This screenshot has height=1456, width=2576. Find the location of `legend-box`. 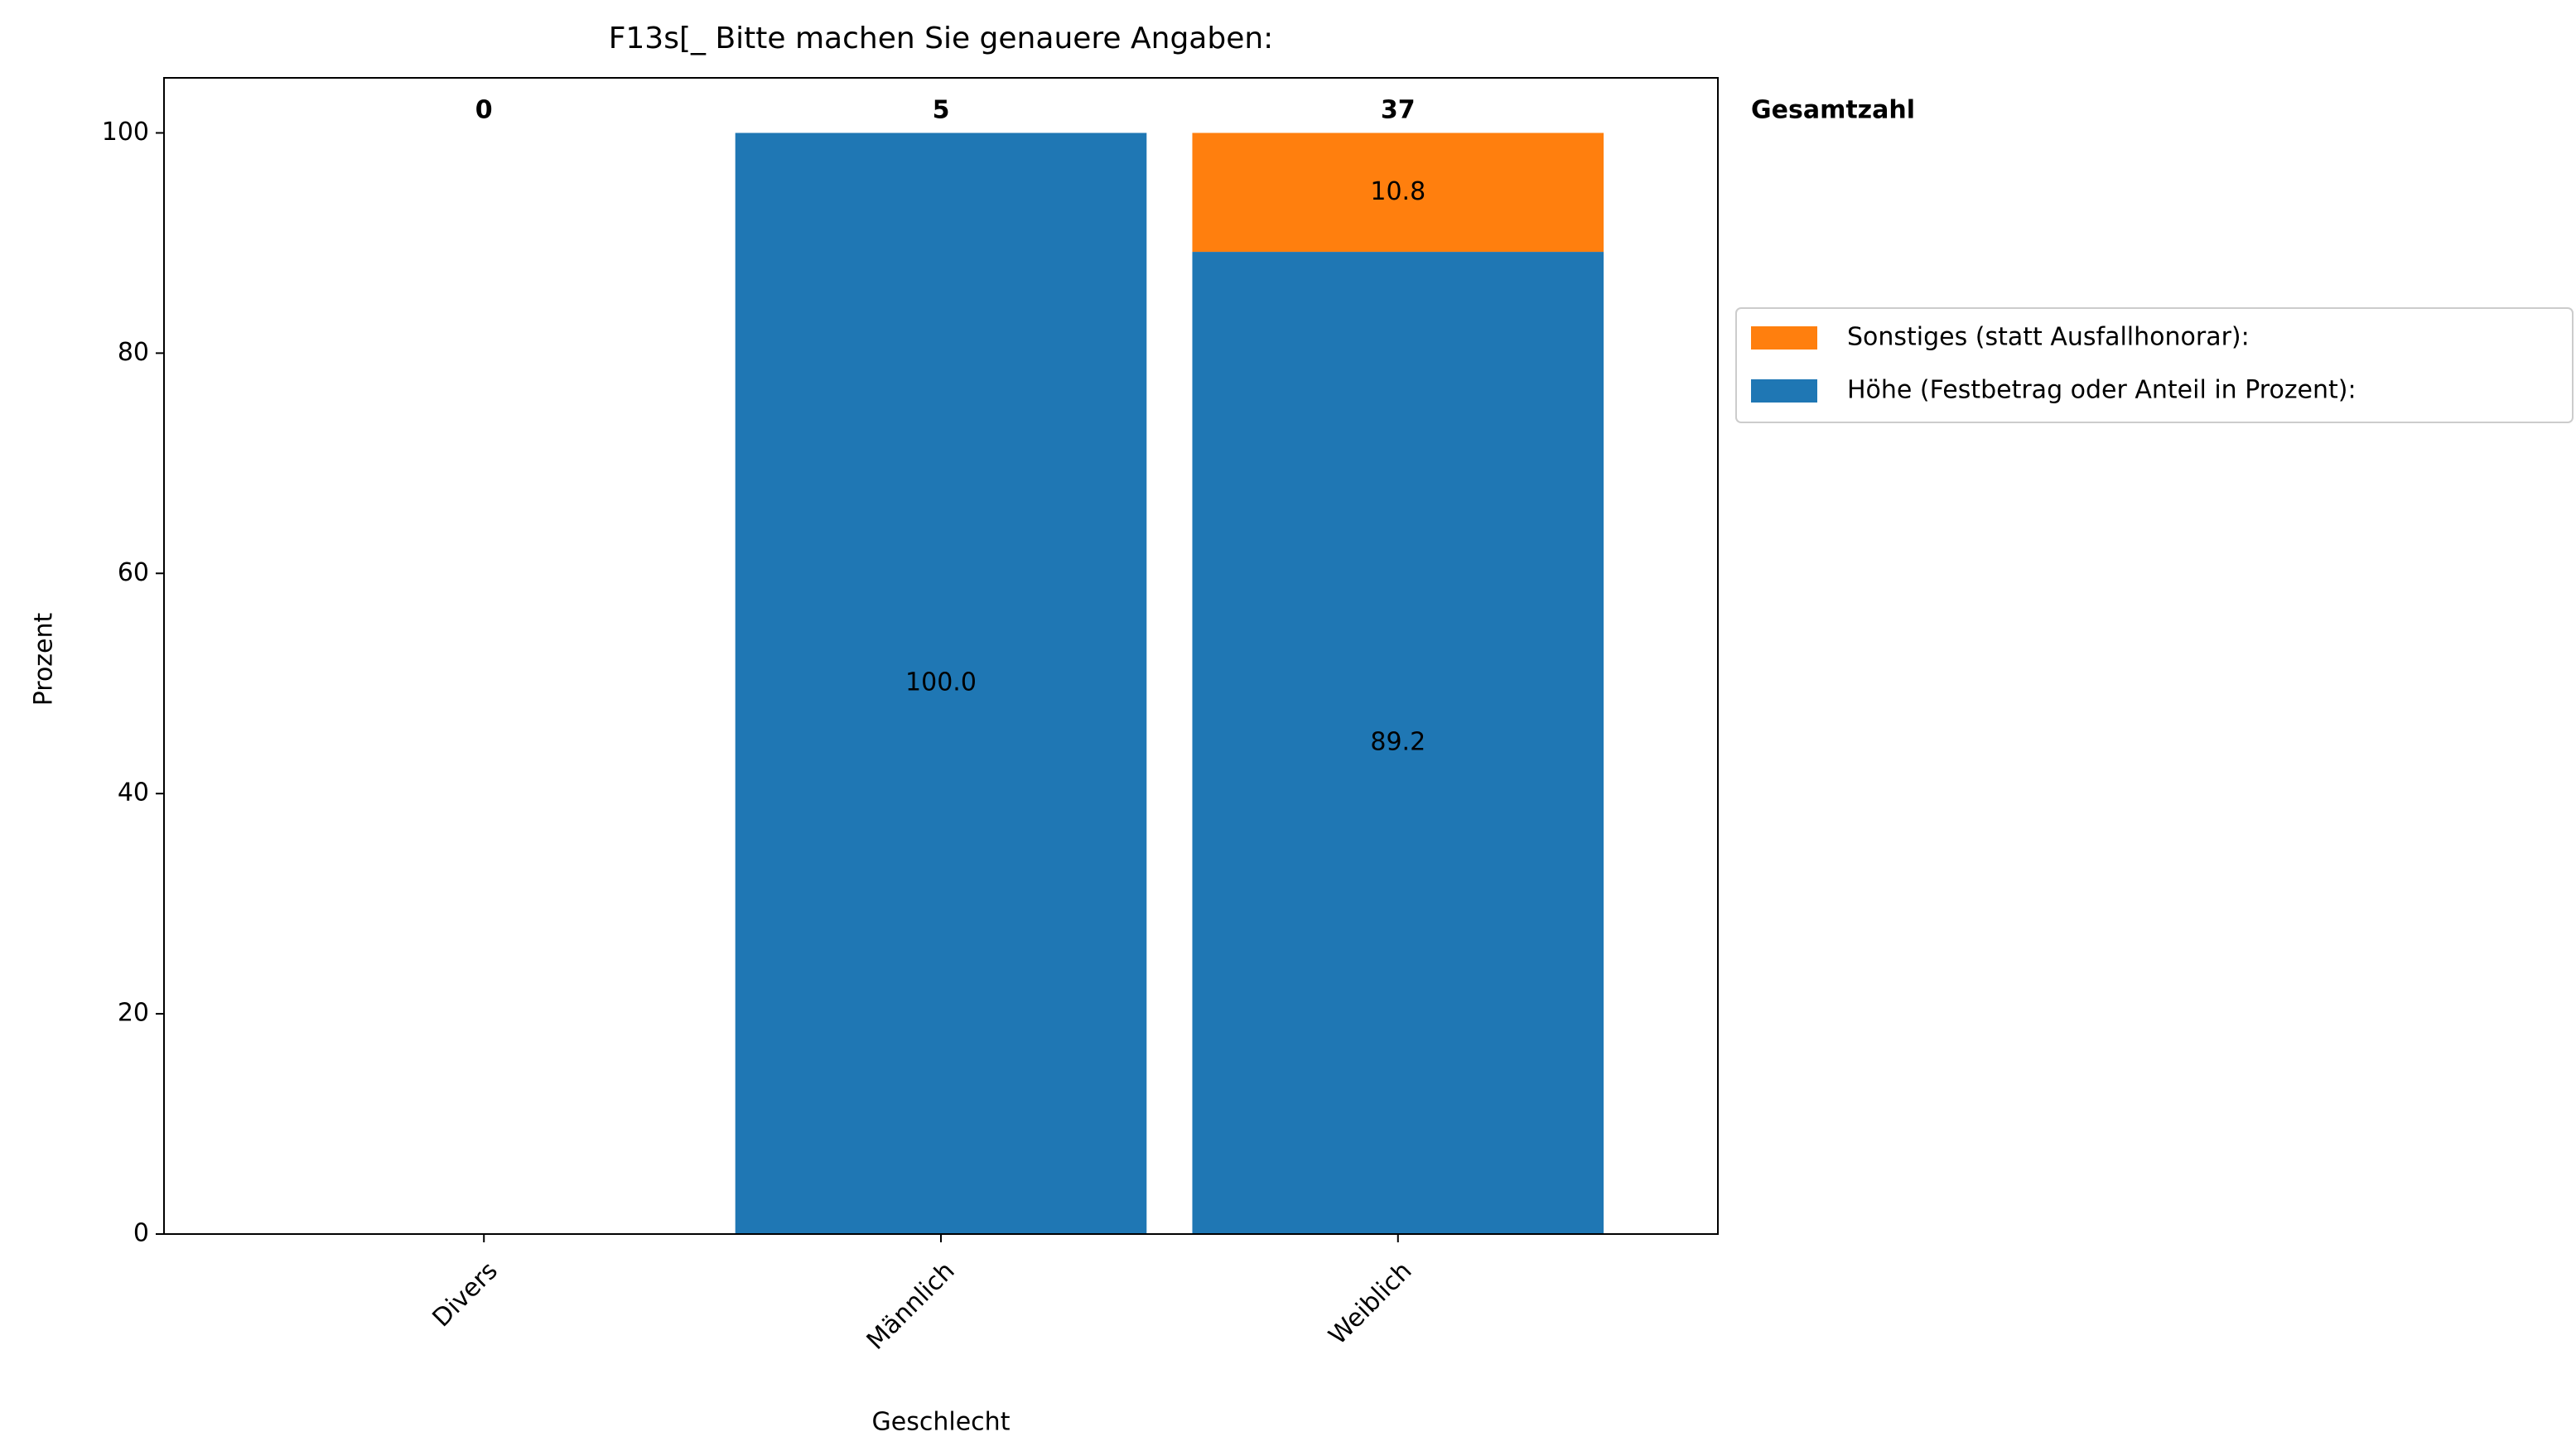

legend-box is located at coordinates (2154, 365).